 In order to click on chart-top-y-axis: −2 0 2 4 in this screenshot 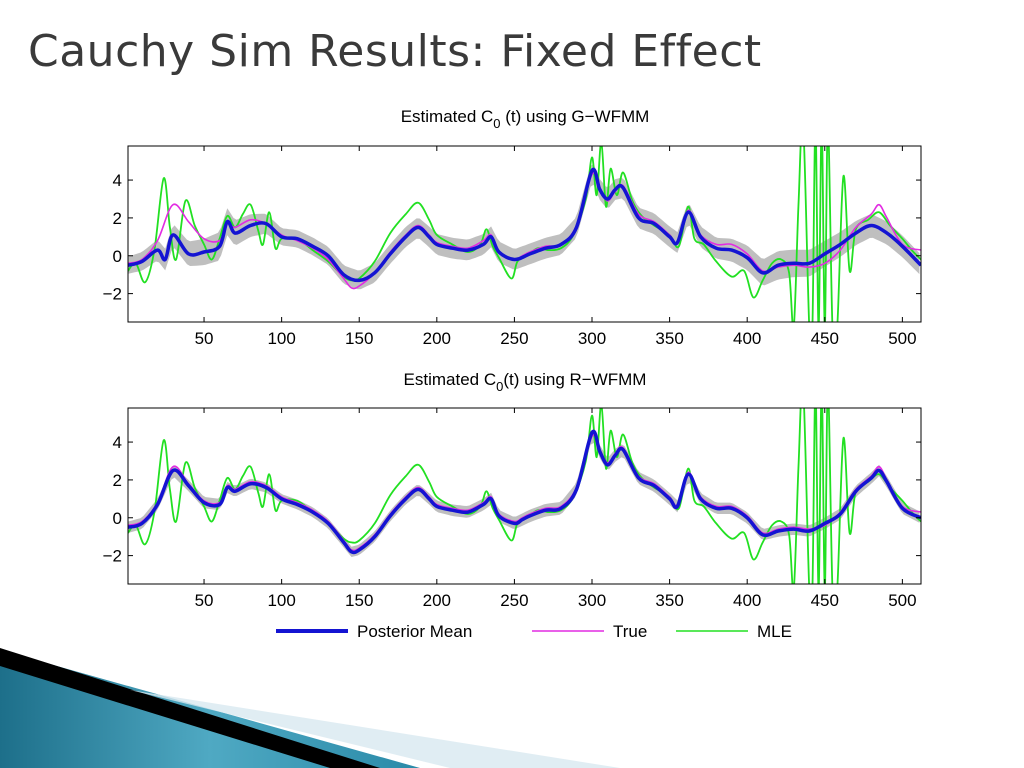, I will do `click(512, 237)`.